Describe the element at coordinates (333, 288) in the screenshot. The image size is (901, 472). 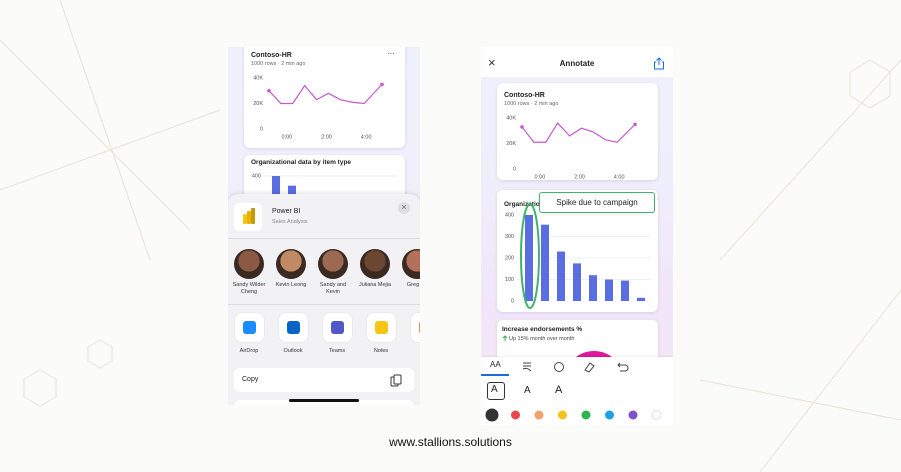
I see `person-name: Sandy and Kevin` at that location.